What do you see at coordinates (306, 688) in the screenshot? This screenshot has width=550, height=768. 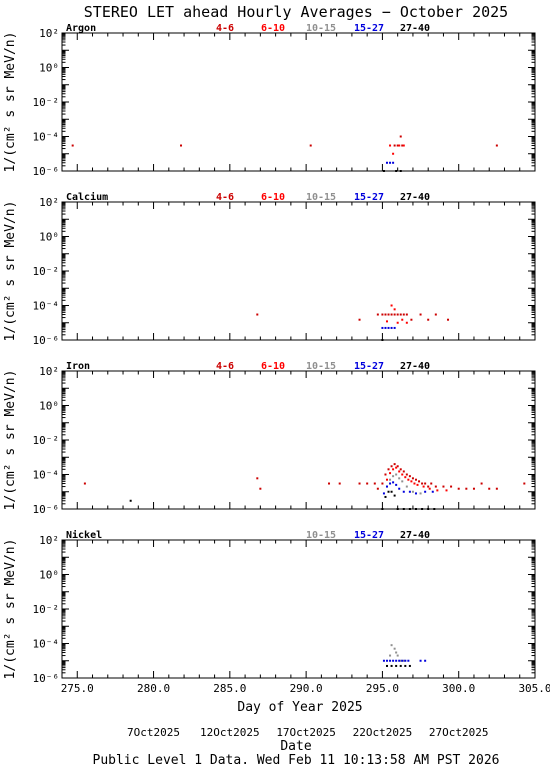 I see `x-tick-label: 290.0` at bounding box center [306, 688].